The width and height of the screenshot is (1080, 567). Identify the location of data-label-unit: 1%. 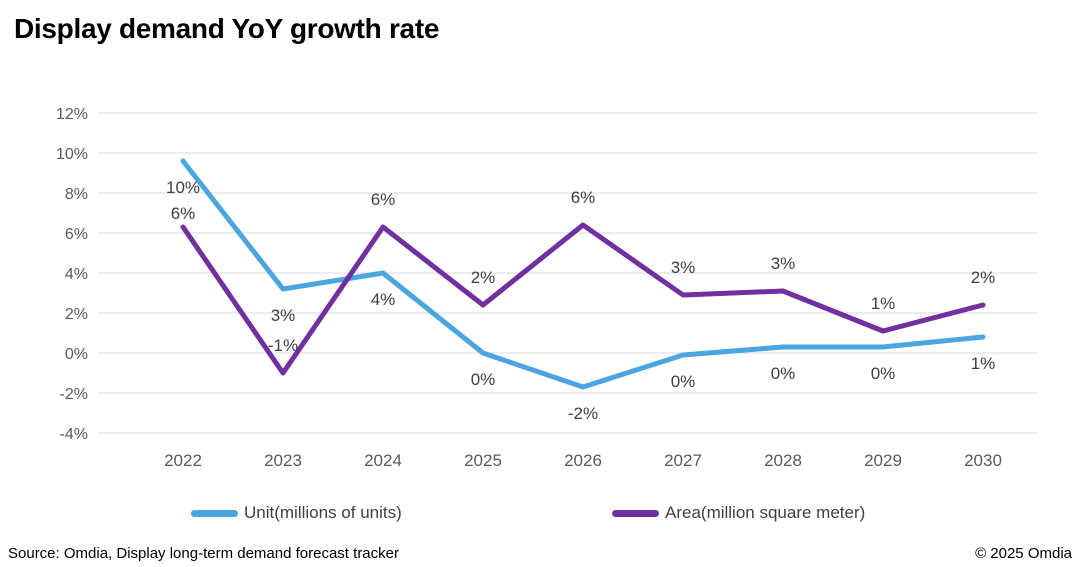
(983, 363).